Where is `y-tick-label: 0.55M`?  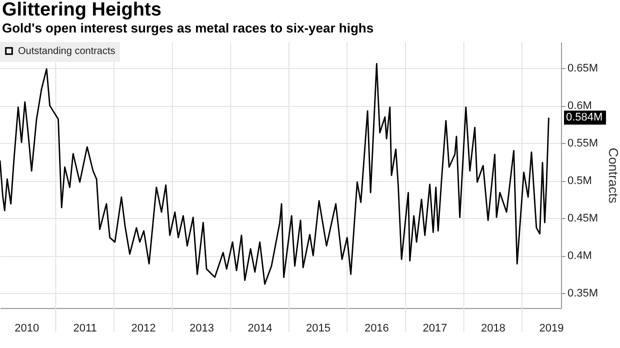 y-tick-label: 0.55M is located at coordinates (583, 144).